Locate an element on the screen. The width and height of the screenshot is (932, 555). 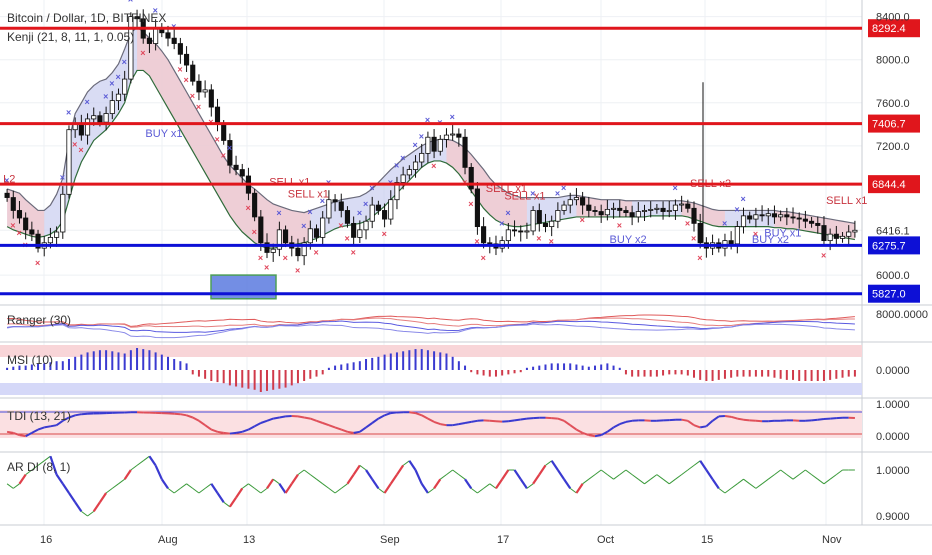
indicator-label: Kenji (21, 8, 11, 1, 0.05) is located at coordinates (70, 37).